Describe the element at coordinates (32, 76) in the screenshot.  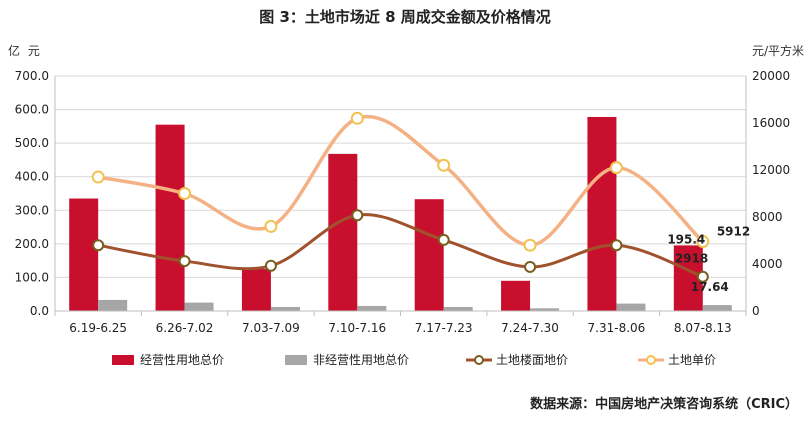
I see `left-tick-label: 700.0` at that location.